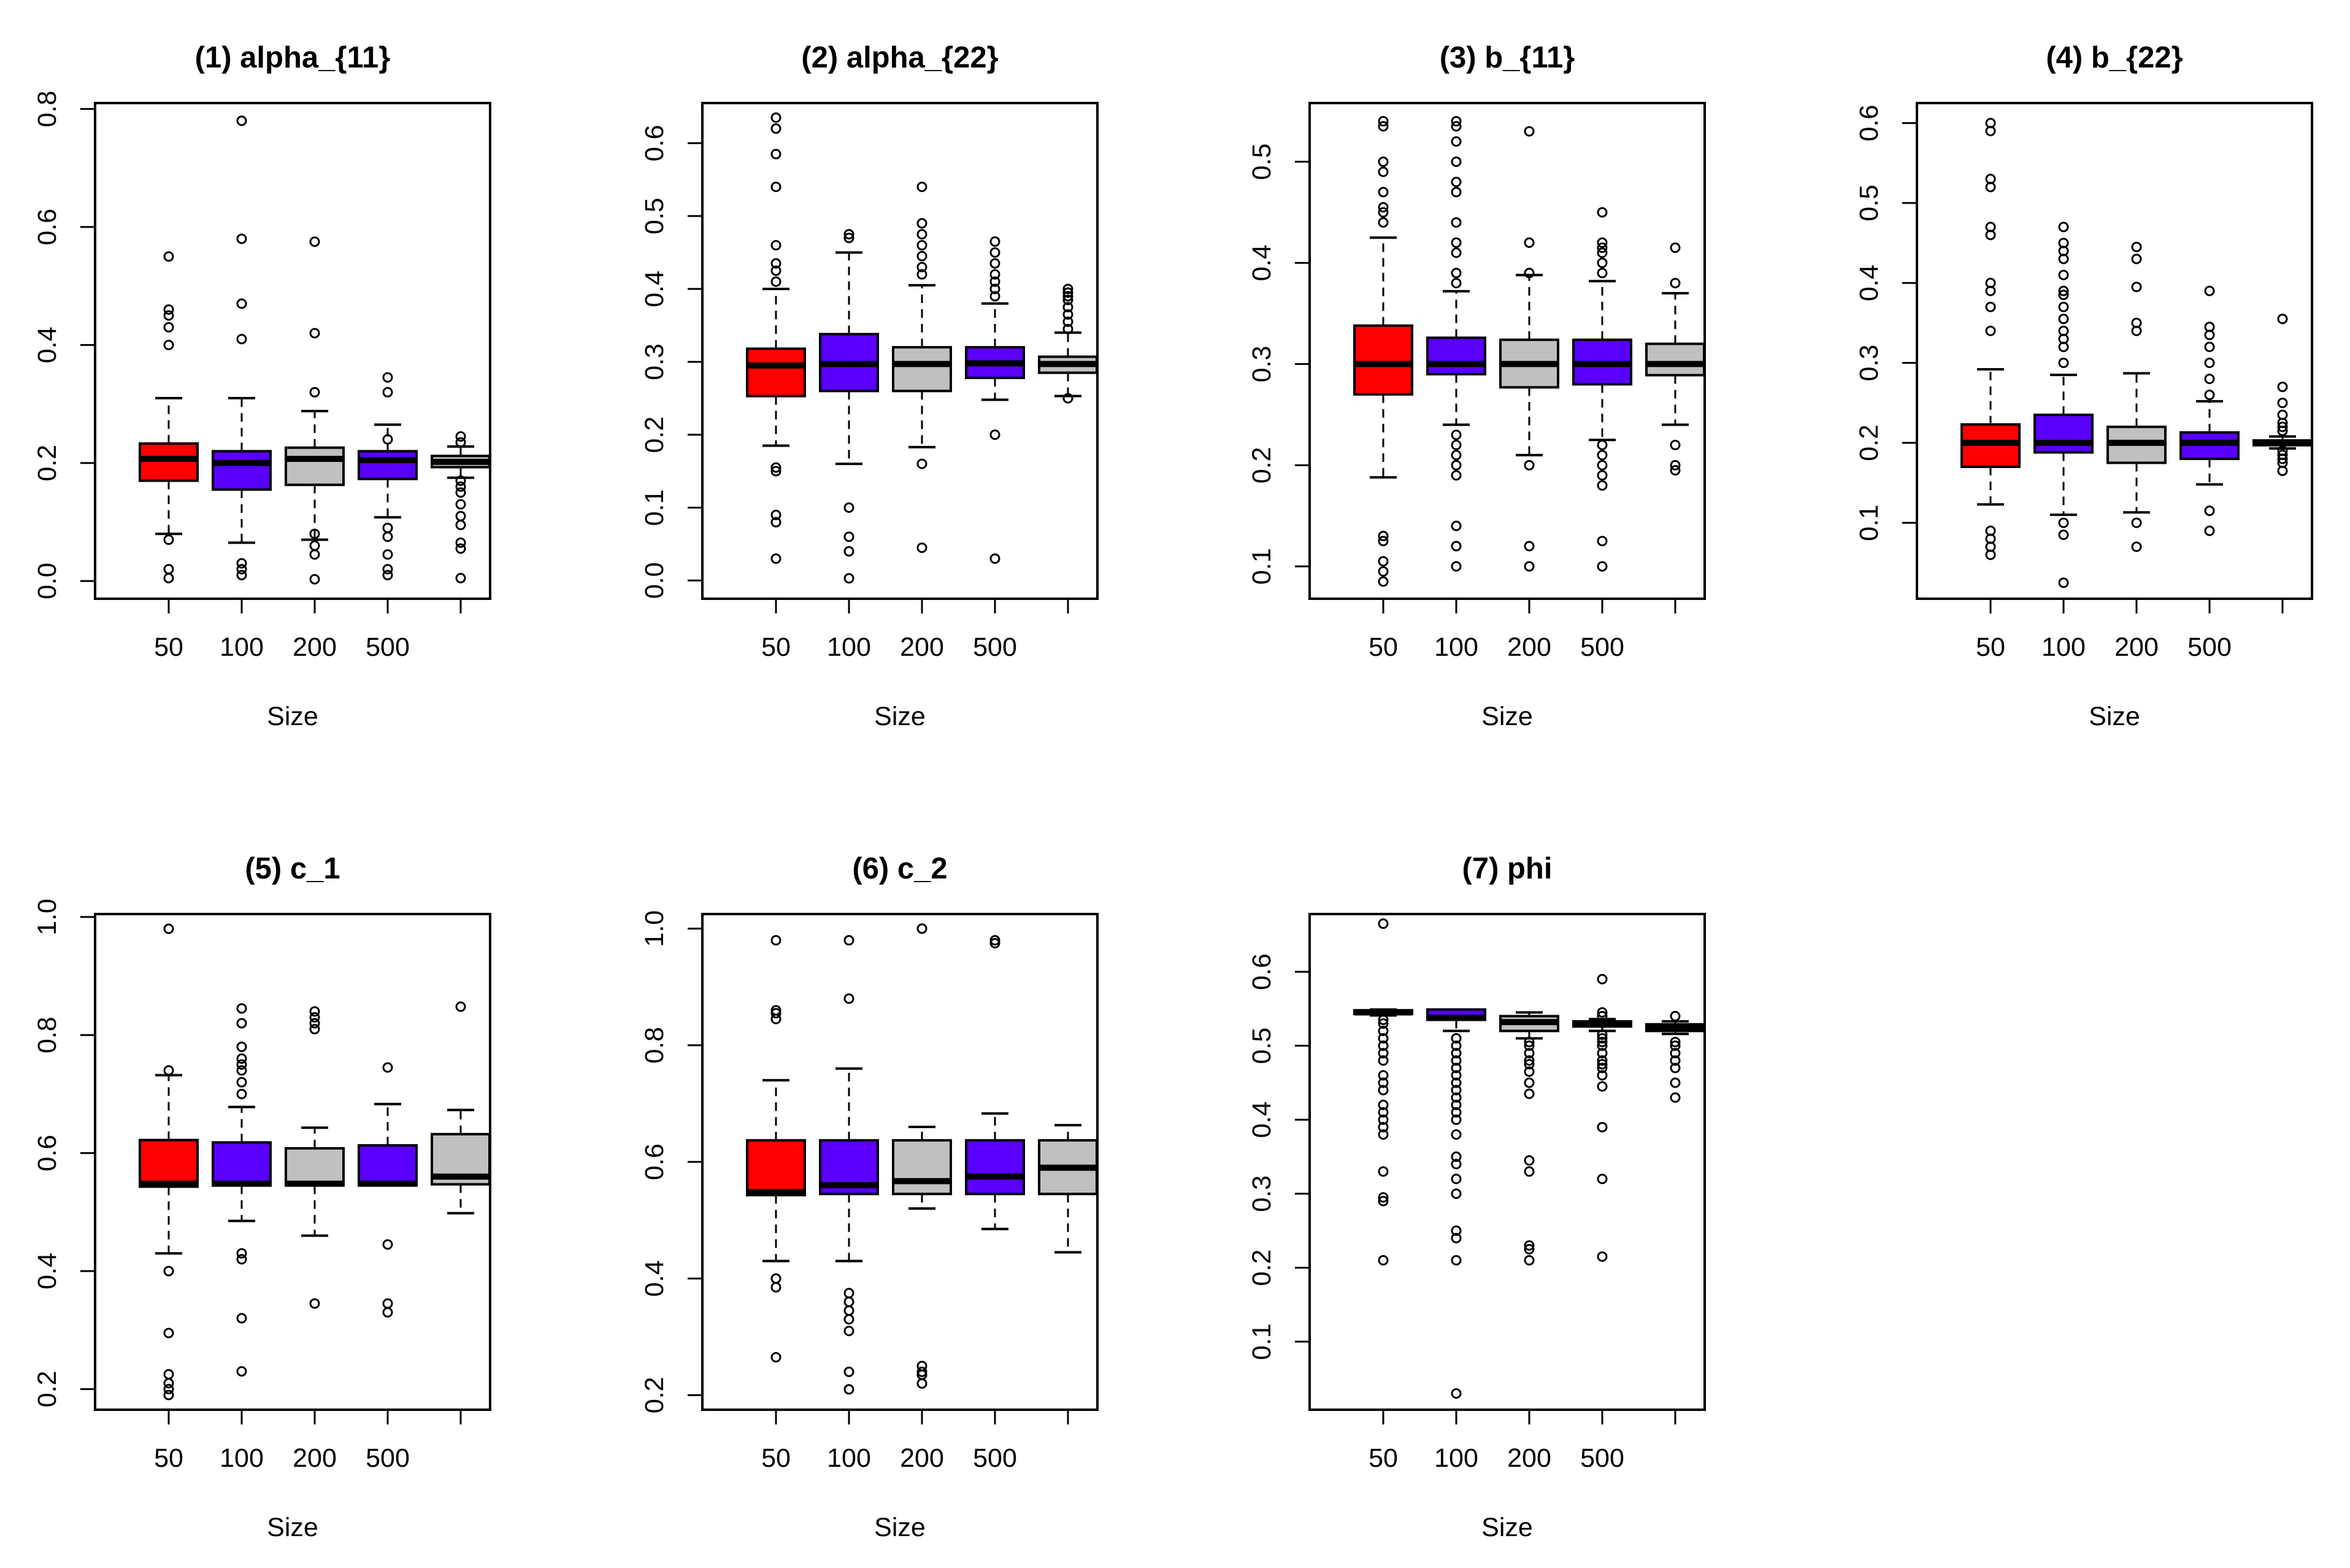 The image size is (2350, 1568). I want to click on y-tick-label: 0.3, so click(1262, 364).